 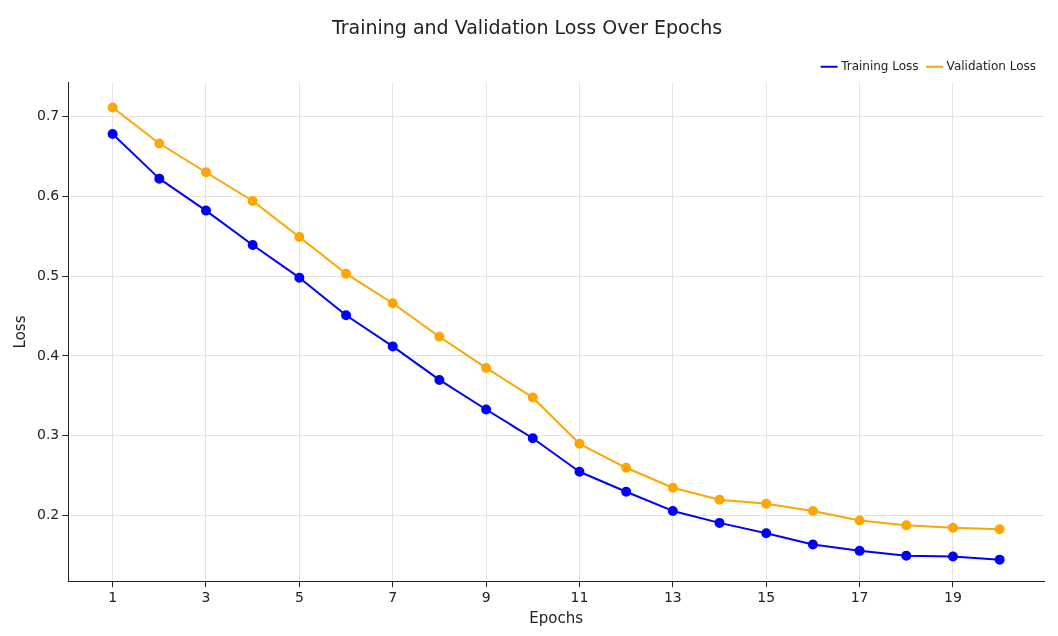 What do you see at coordinates (991, 65) in the screenshot?
I see `legend-label: Validation Loss` at bounding box center [991, 65].